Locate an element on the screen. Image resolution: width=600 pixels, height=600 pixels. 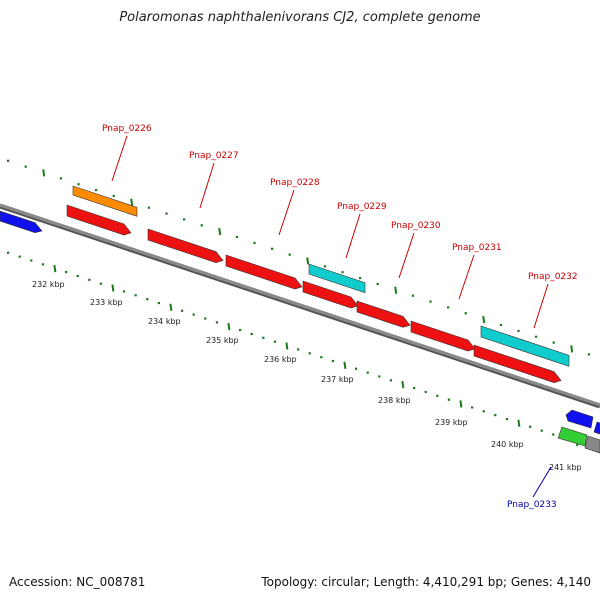
gene-label: Pnap_0229 is located at coordinates (362, 207).